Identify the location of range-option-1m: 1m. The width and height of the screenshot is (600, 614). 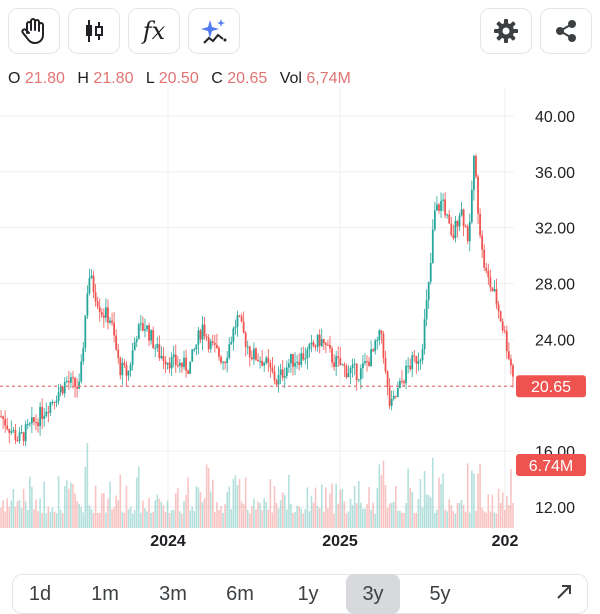
(105, 594).